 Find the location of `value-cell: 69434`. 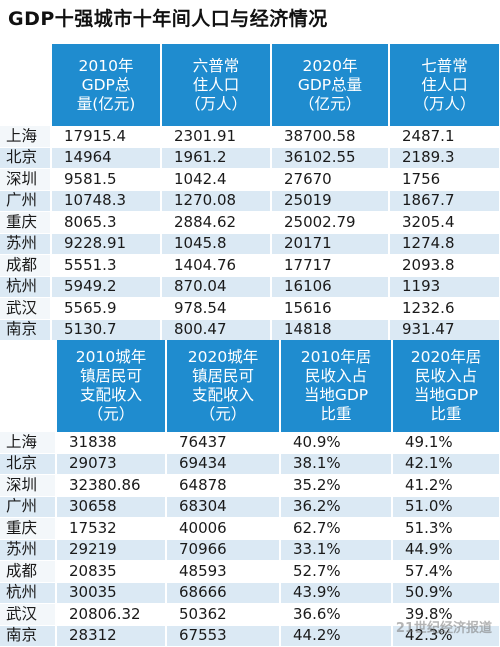

value-cell: 69434 is located at coordinates (222, 465).